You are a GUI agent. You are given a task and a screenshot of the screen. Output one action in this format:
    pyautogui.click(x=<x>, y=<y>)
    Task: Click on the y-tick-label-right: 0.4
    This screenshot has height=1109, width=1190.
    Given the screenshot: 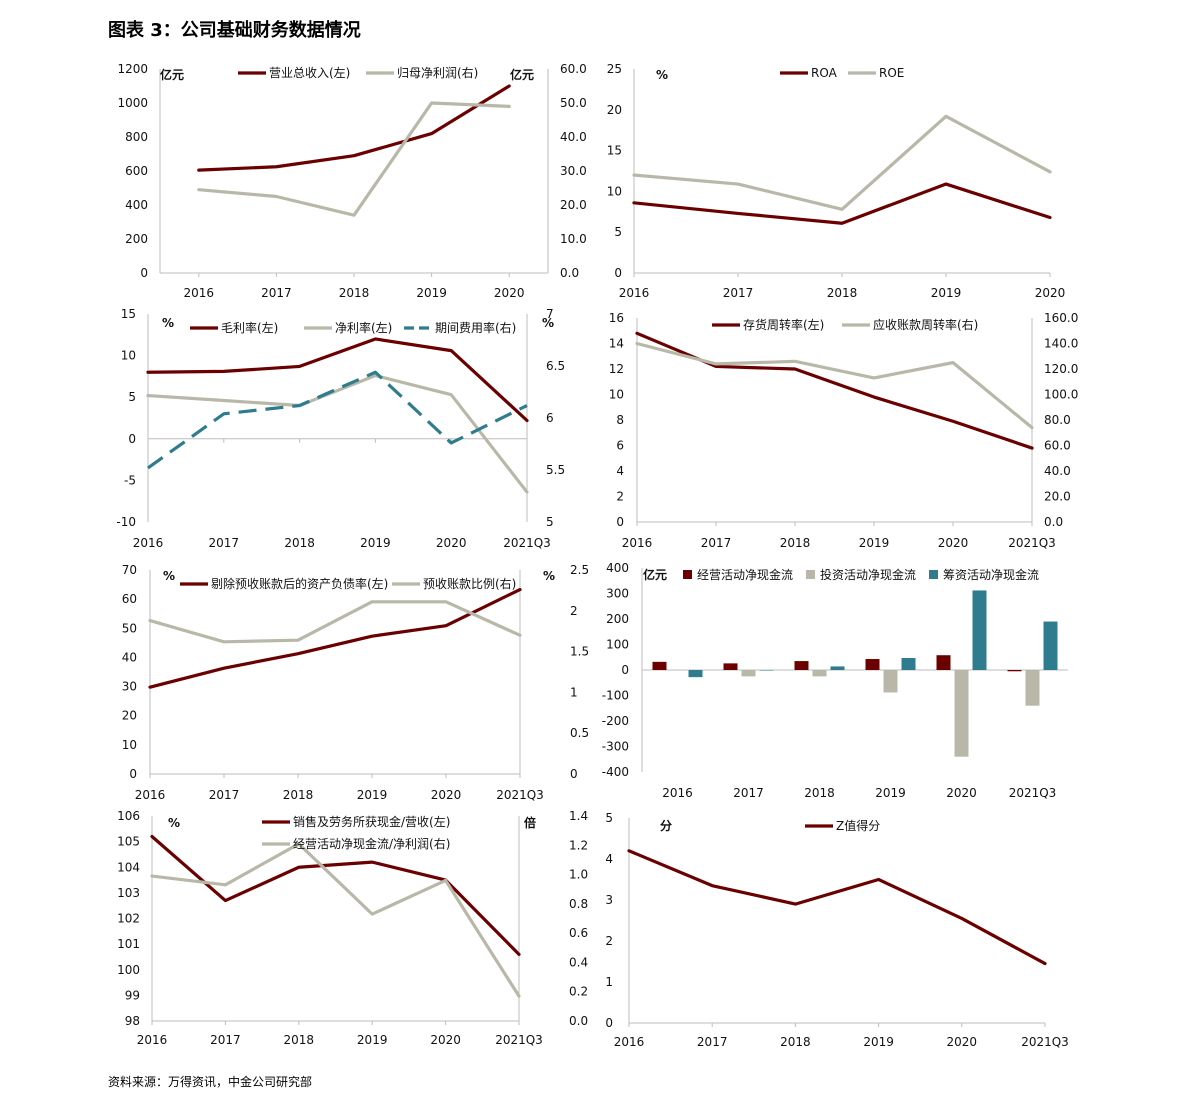 What is the action you would take?
    pyautogui.click(x=578, y=962)
    